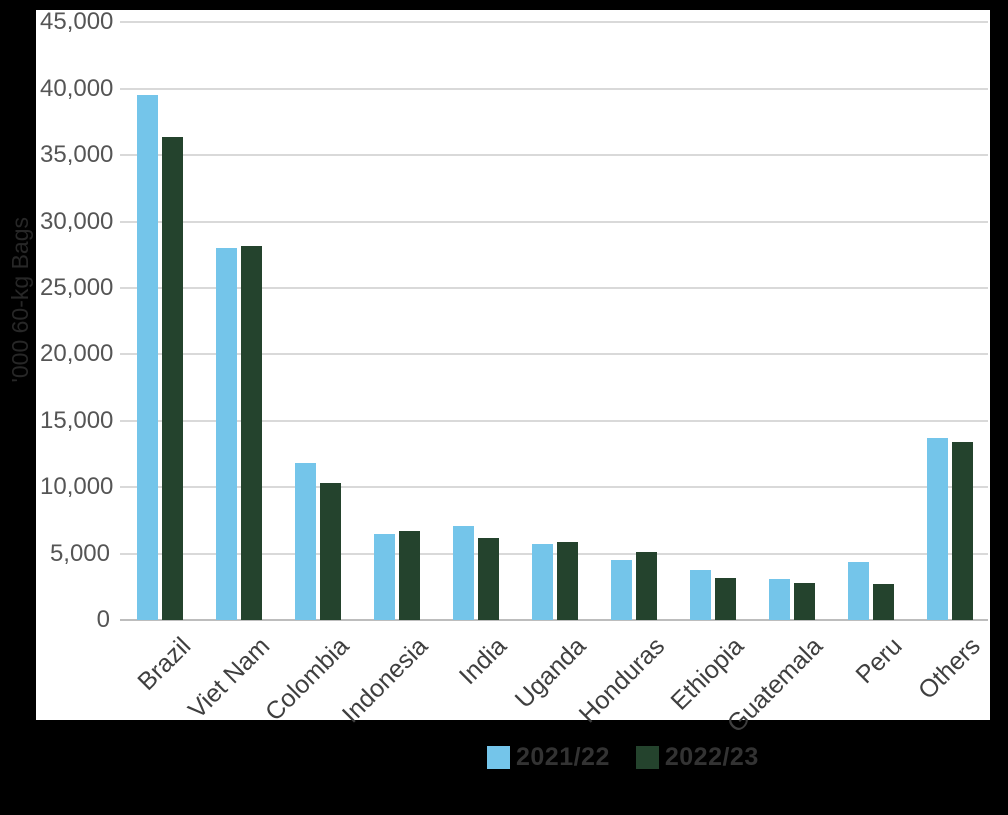 The image size is (1008, 815). Describe the element at coordinates (77, 88) in the screenshot. I see `y-tick-label-40000: 40,000` at that location.